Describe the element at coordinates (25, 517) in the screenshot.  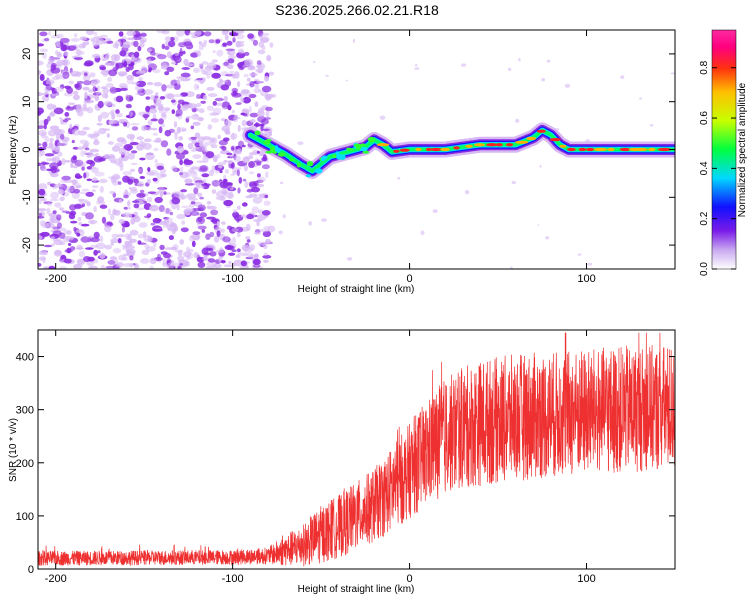
I see `snr-y-tick-label: 100` at that location.